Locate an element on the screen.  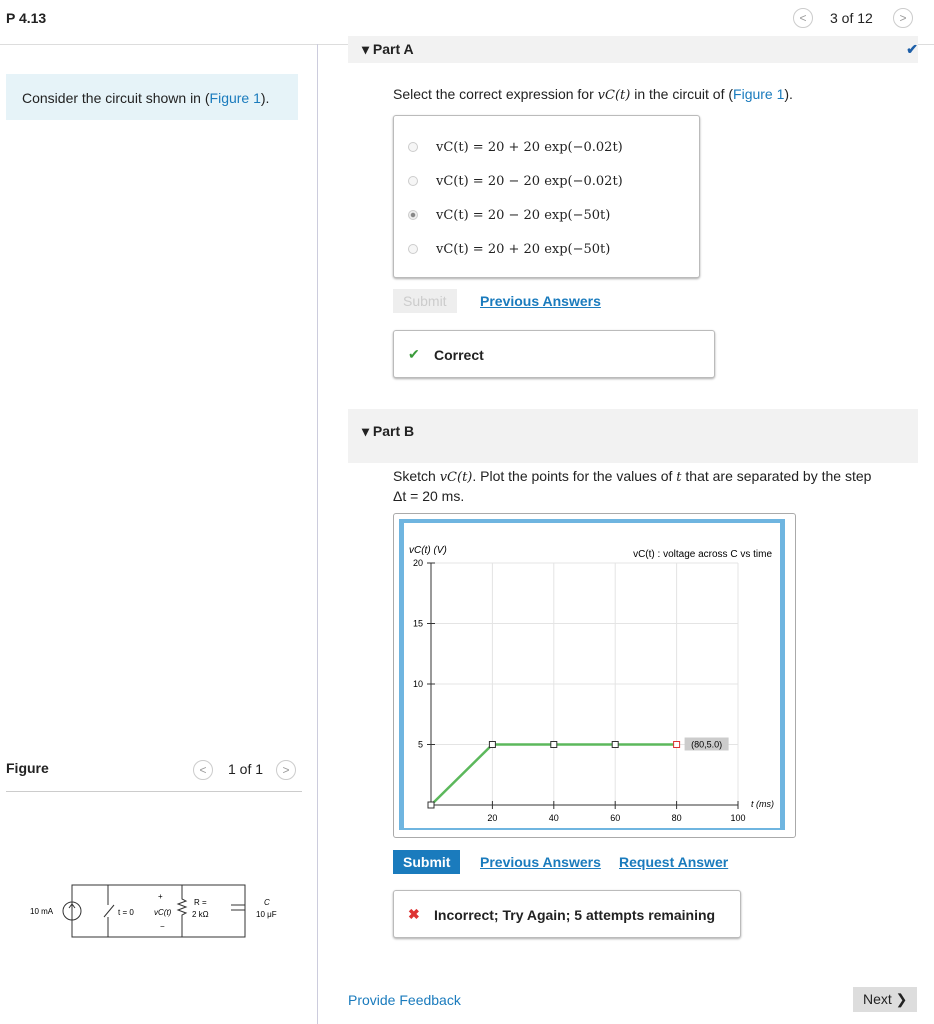
option: vC(t) = 20 − 20 exp(−0.02t) is located at coordinates (515, 180).